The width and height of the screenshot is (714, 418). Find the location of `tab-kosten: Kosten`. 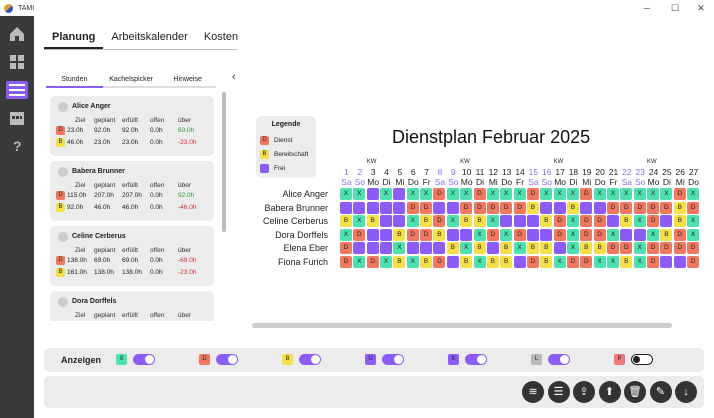

tab-kosten: Kosten is located at coordinates (221, 37).